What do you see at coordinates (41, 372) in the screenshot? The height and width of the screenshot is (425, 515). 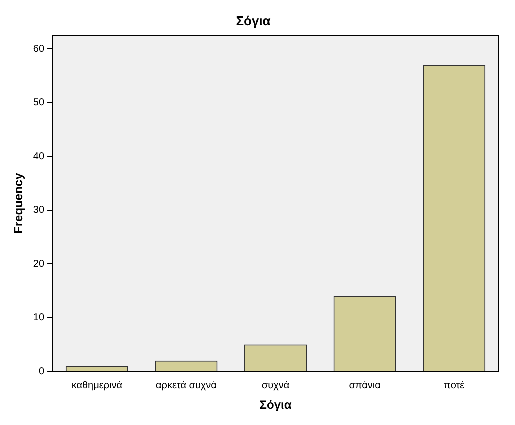 I see `y-tick-label: 0` at bounding box center [41, 372].